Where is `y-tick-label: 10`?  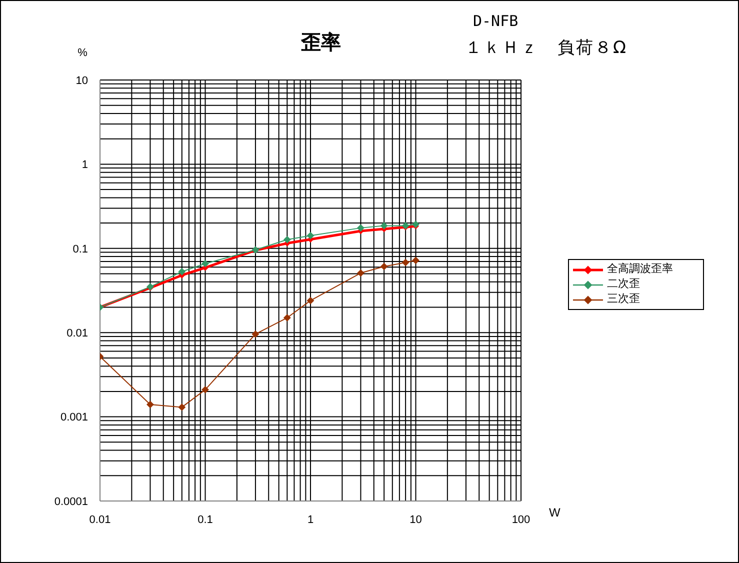 y-tick-label: 10 is located at coordinates (82, 80).